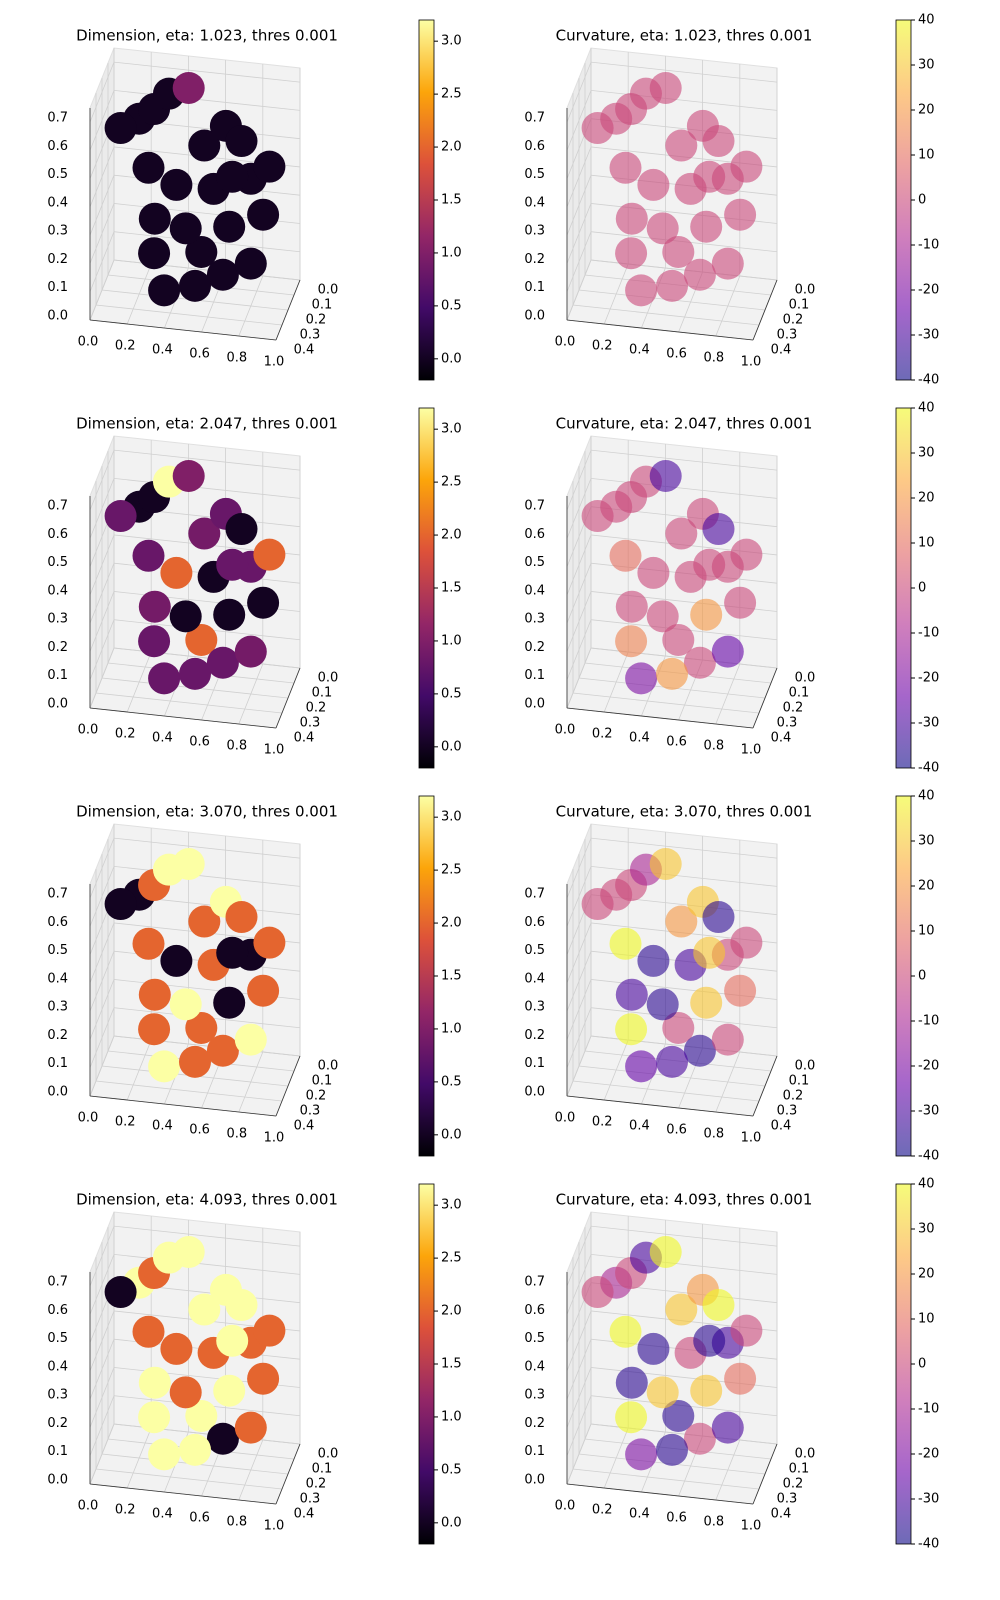 The width and height of the screenshot is (1000, 1600). I want to click on z-tick-label: 0.2, so click(57, 647).